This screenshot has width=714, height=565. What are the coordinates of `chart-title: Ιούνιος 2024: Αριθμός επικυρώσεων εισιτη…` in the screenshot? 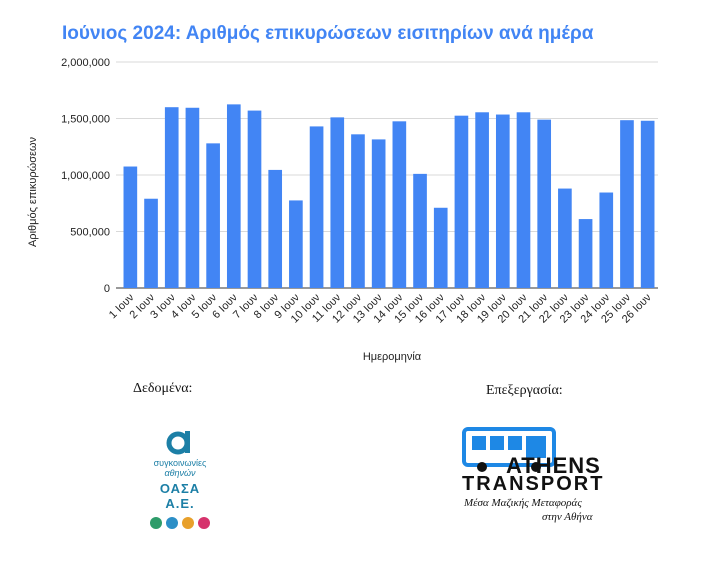 It's located at (328, 33).